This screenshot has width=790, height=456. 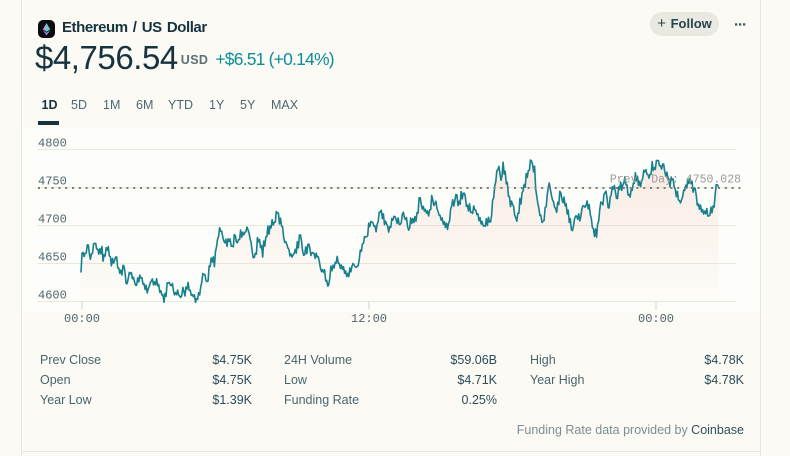 What do you see at coordinates (675, 180) in the screenshot?
I see `svg-text: Prev. Day: 4750.028` at bounding box center [675, 180].